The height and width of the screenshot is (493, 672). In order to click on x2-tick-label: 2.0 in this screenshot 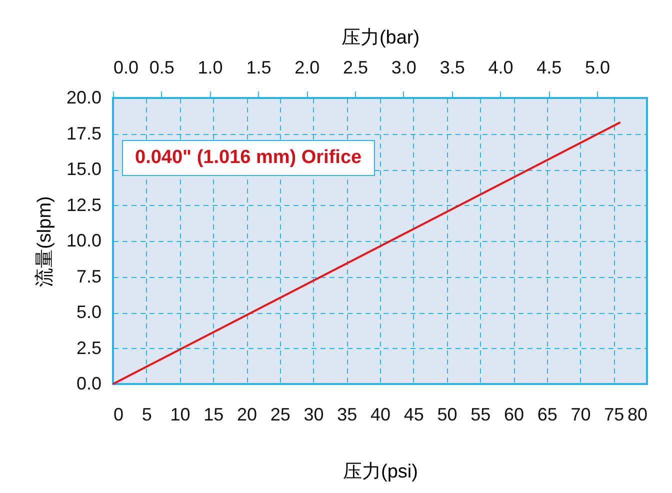, I will do `click(307, 68)`.